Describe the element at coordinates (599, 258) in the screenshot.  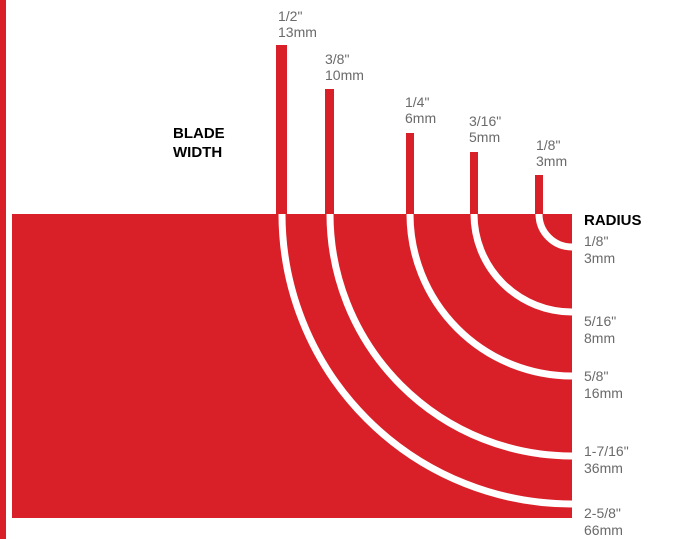
I see `radius-label-mm: 3mm` at that location.